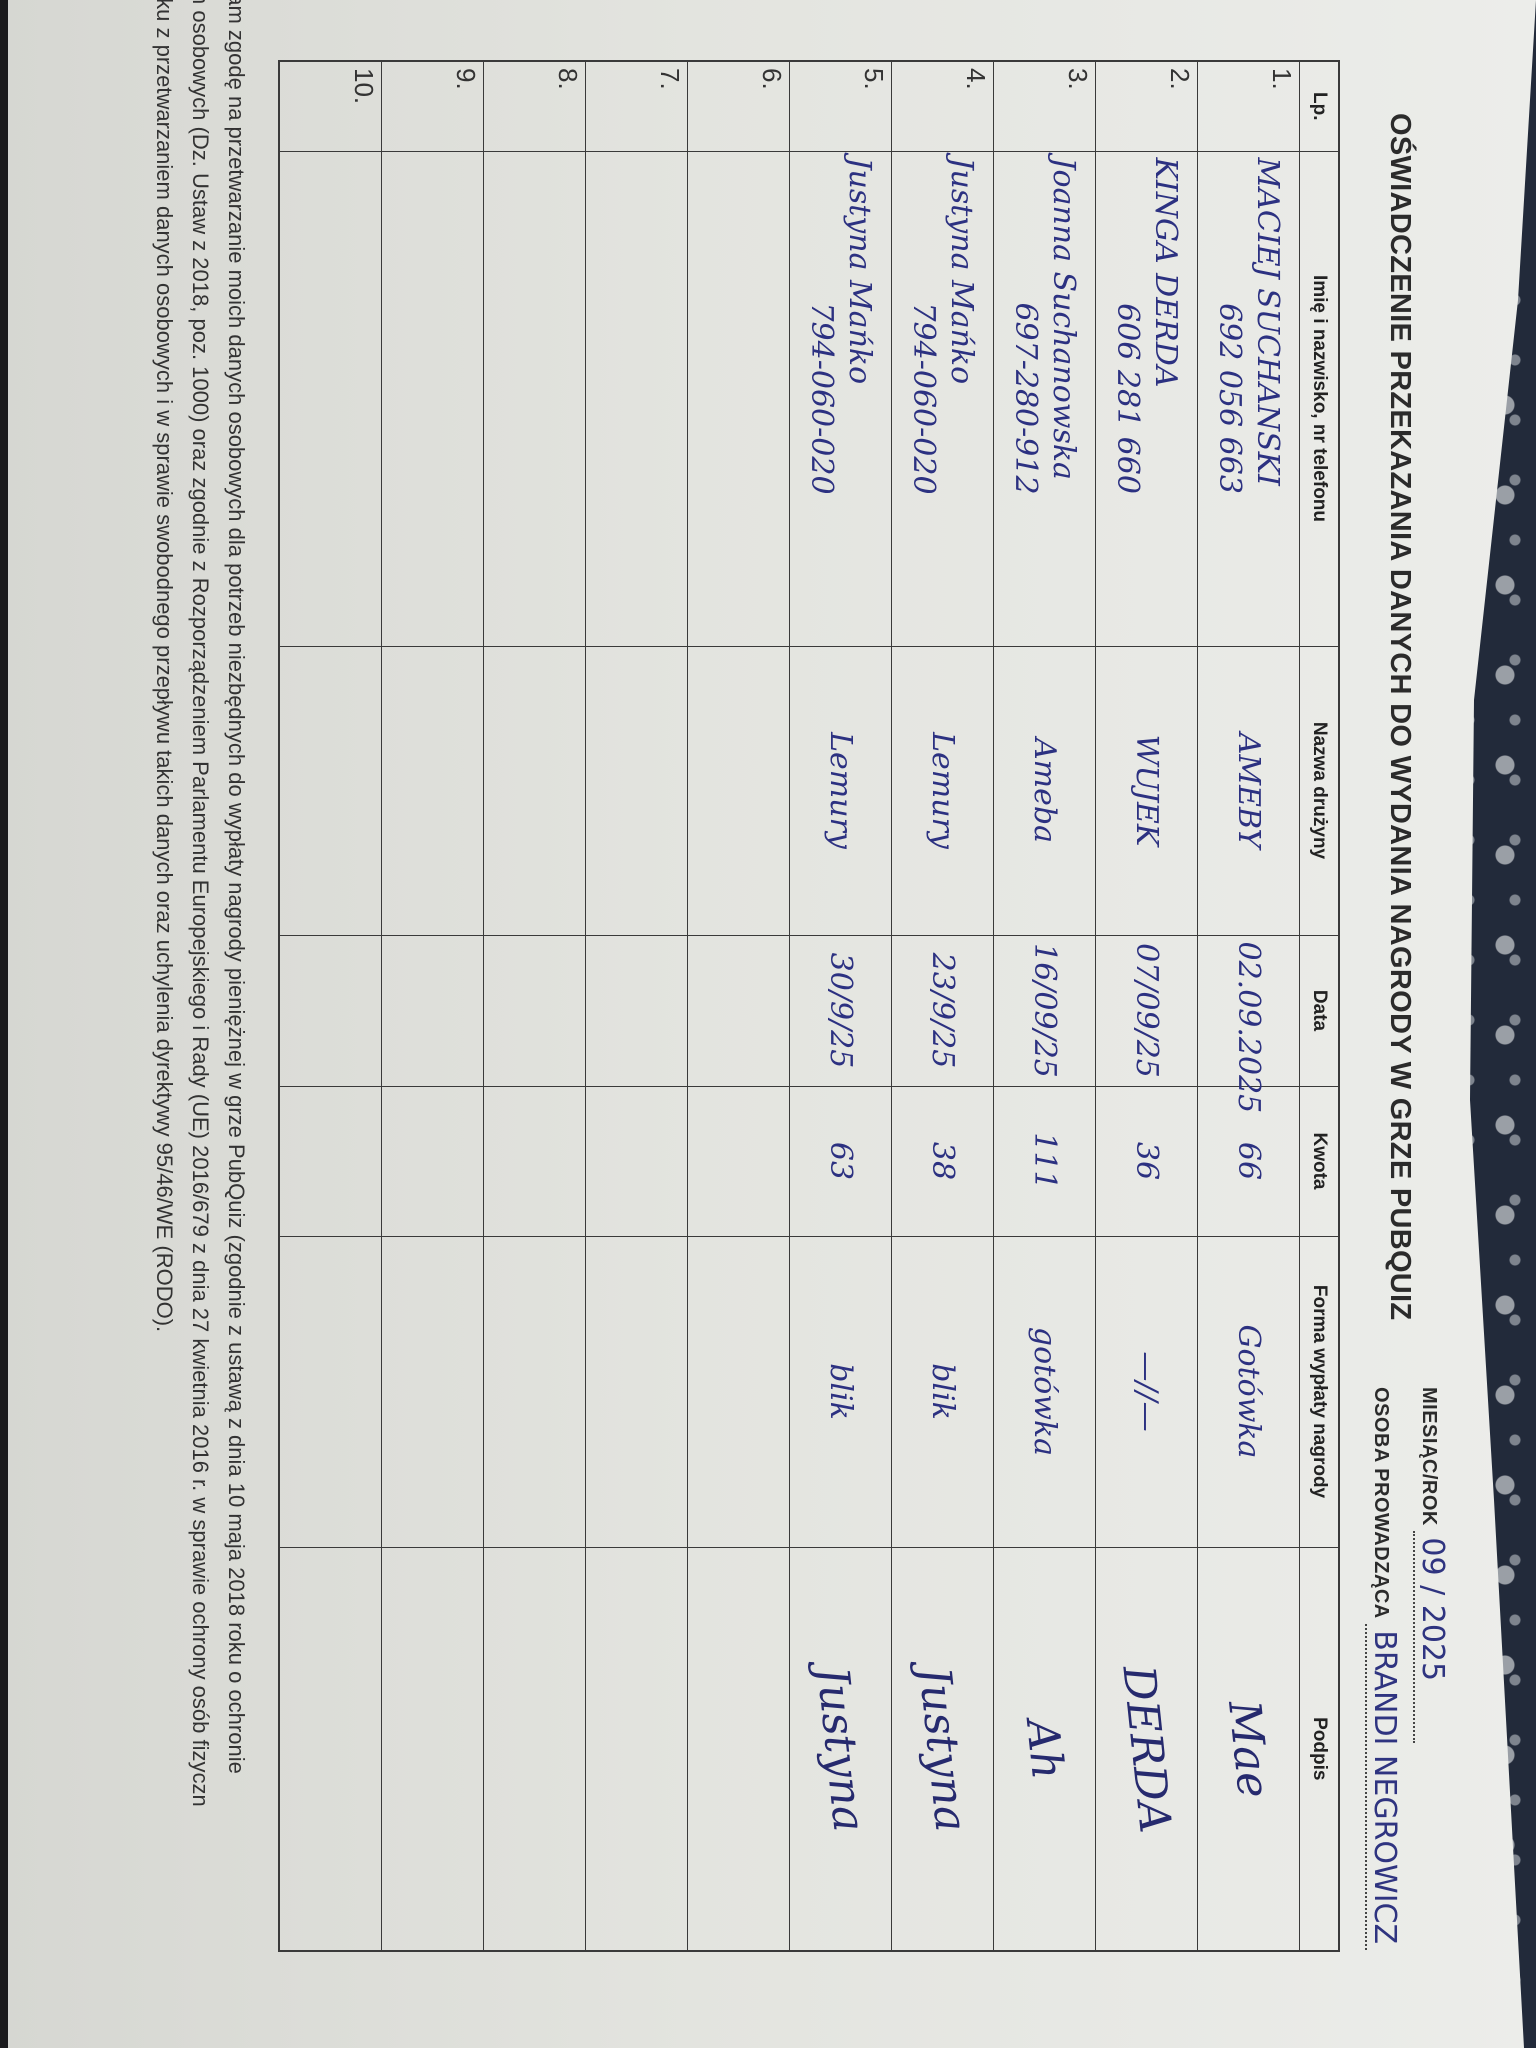 The image size is (1536, 2048). What do you see at coordinates (1128, 398) in the screenshot?
I see `phone-number: 606 281 660` at bounding box center [1128, 398].